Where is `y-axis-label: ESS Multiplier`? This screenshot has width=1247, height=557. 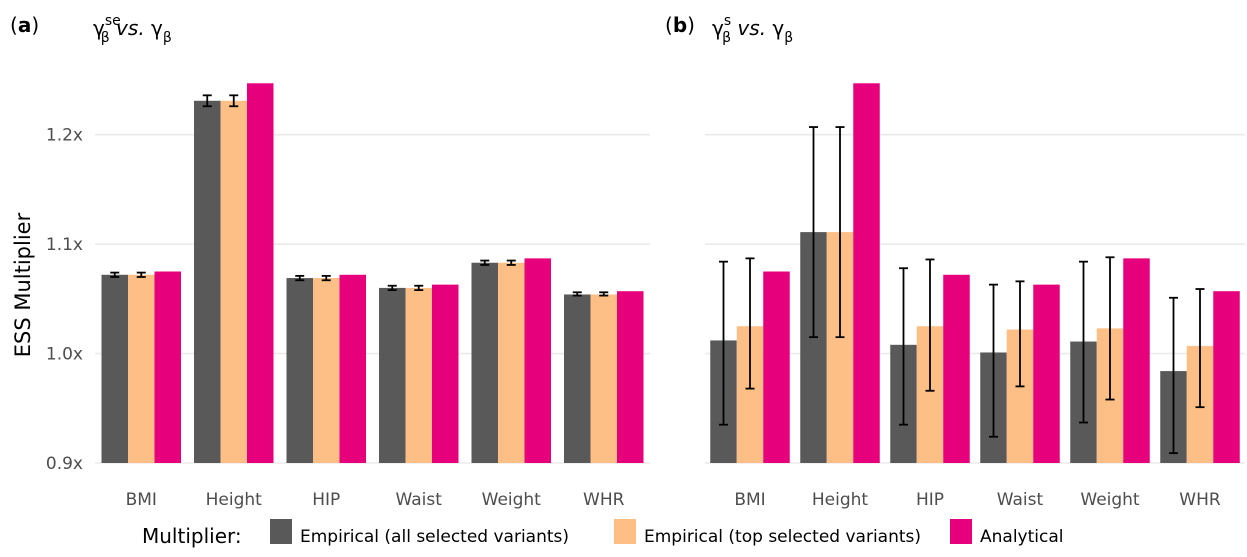
y-axis-label: ESS Multiplier is located at coordinates (23, 284).